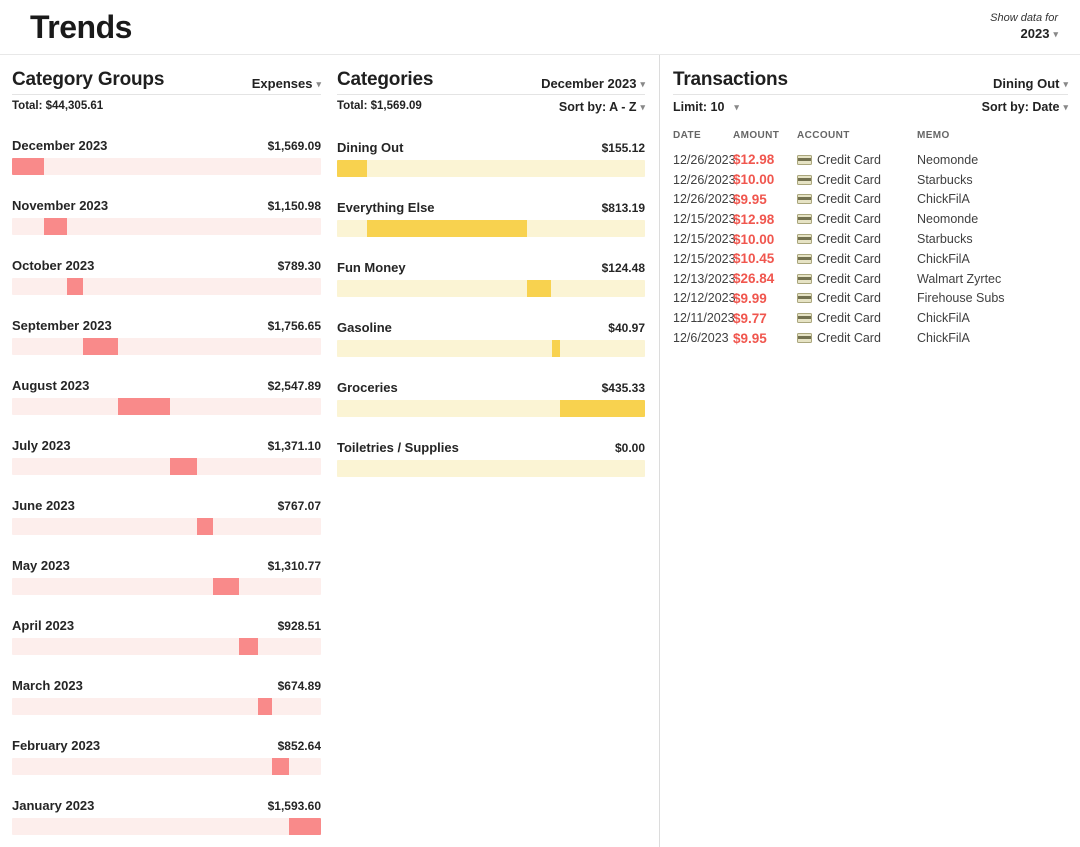  I want to click on transactions-sort-dropdown: Sort by: Date ▾, so click(1025, 107).